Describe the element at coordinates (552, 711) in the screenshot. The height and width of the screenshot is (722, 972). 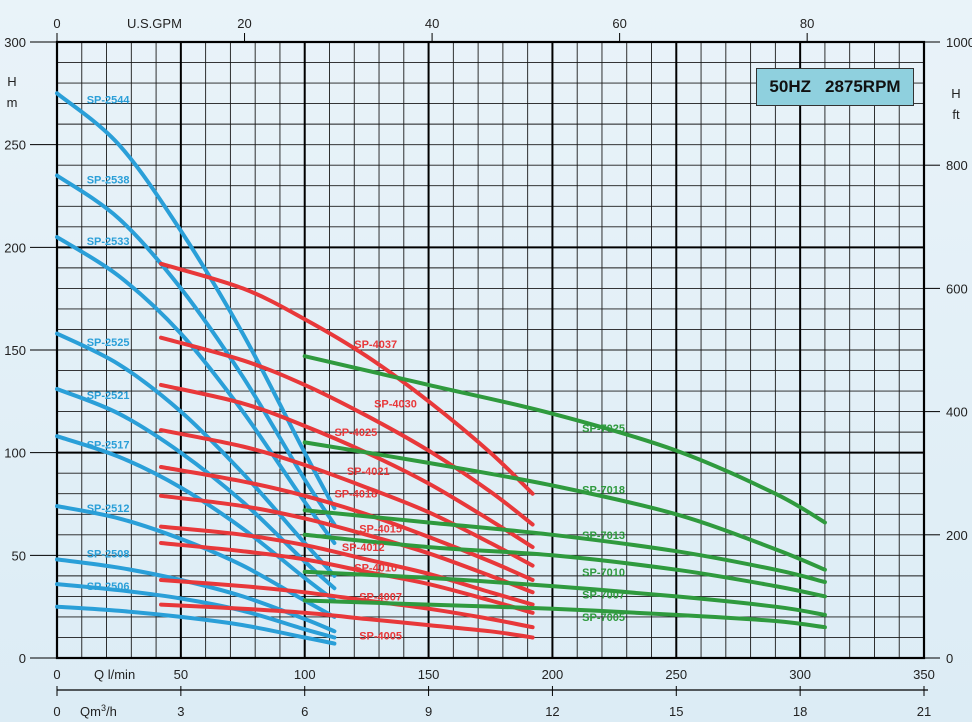
I see `m3h-tick-label: 12` at that location.